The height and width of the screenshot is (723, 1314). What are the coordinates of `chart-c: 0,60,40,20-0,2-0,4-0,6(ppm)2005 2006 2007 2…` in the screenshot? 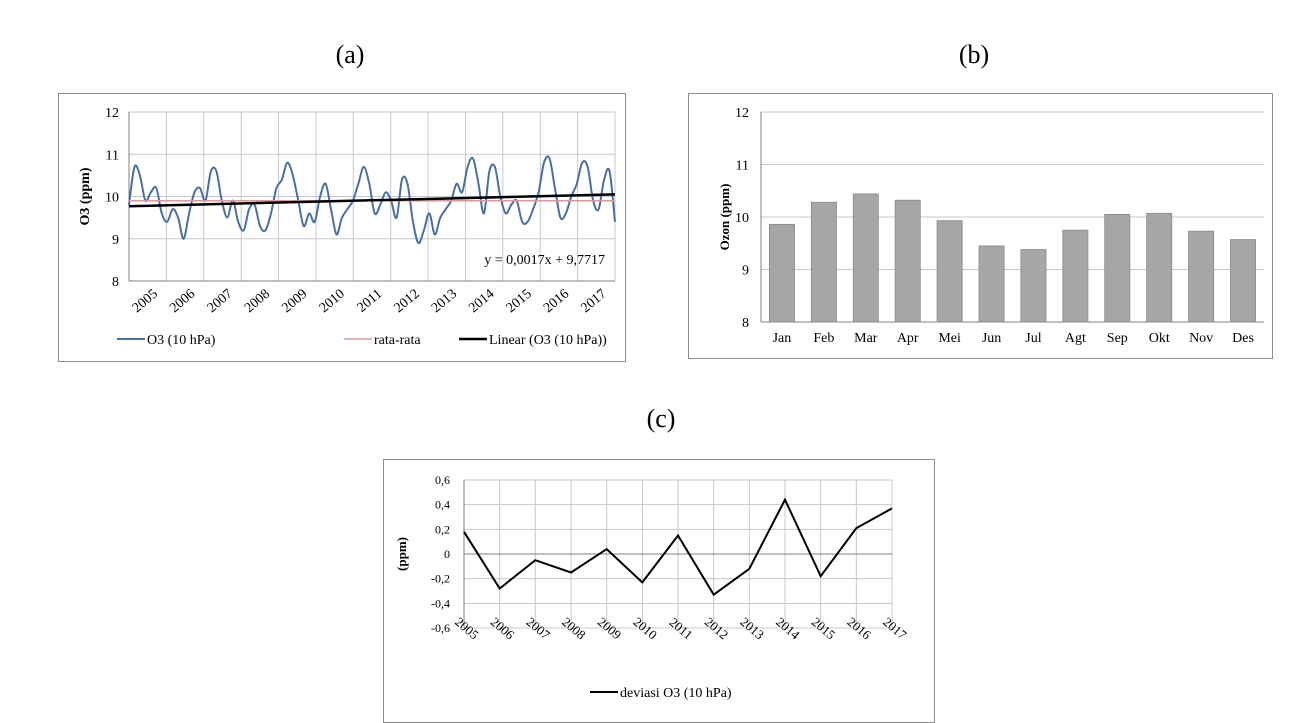 It's located at (652, 587).